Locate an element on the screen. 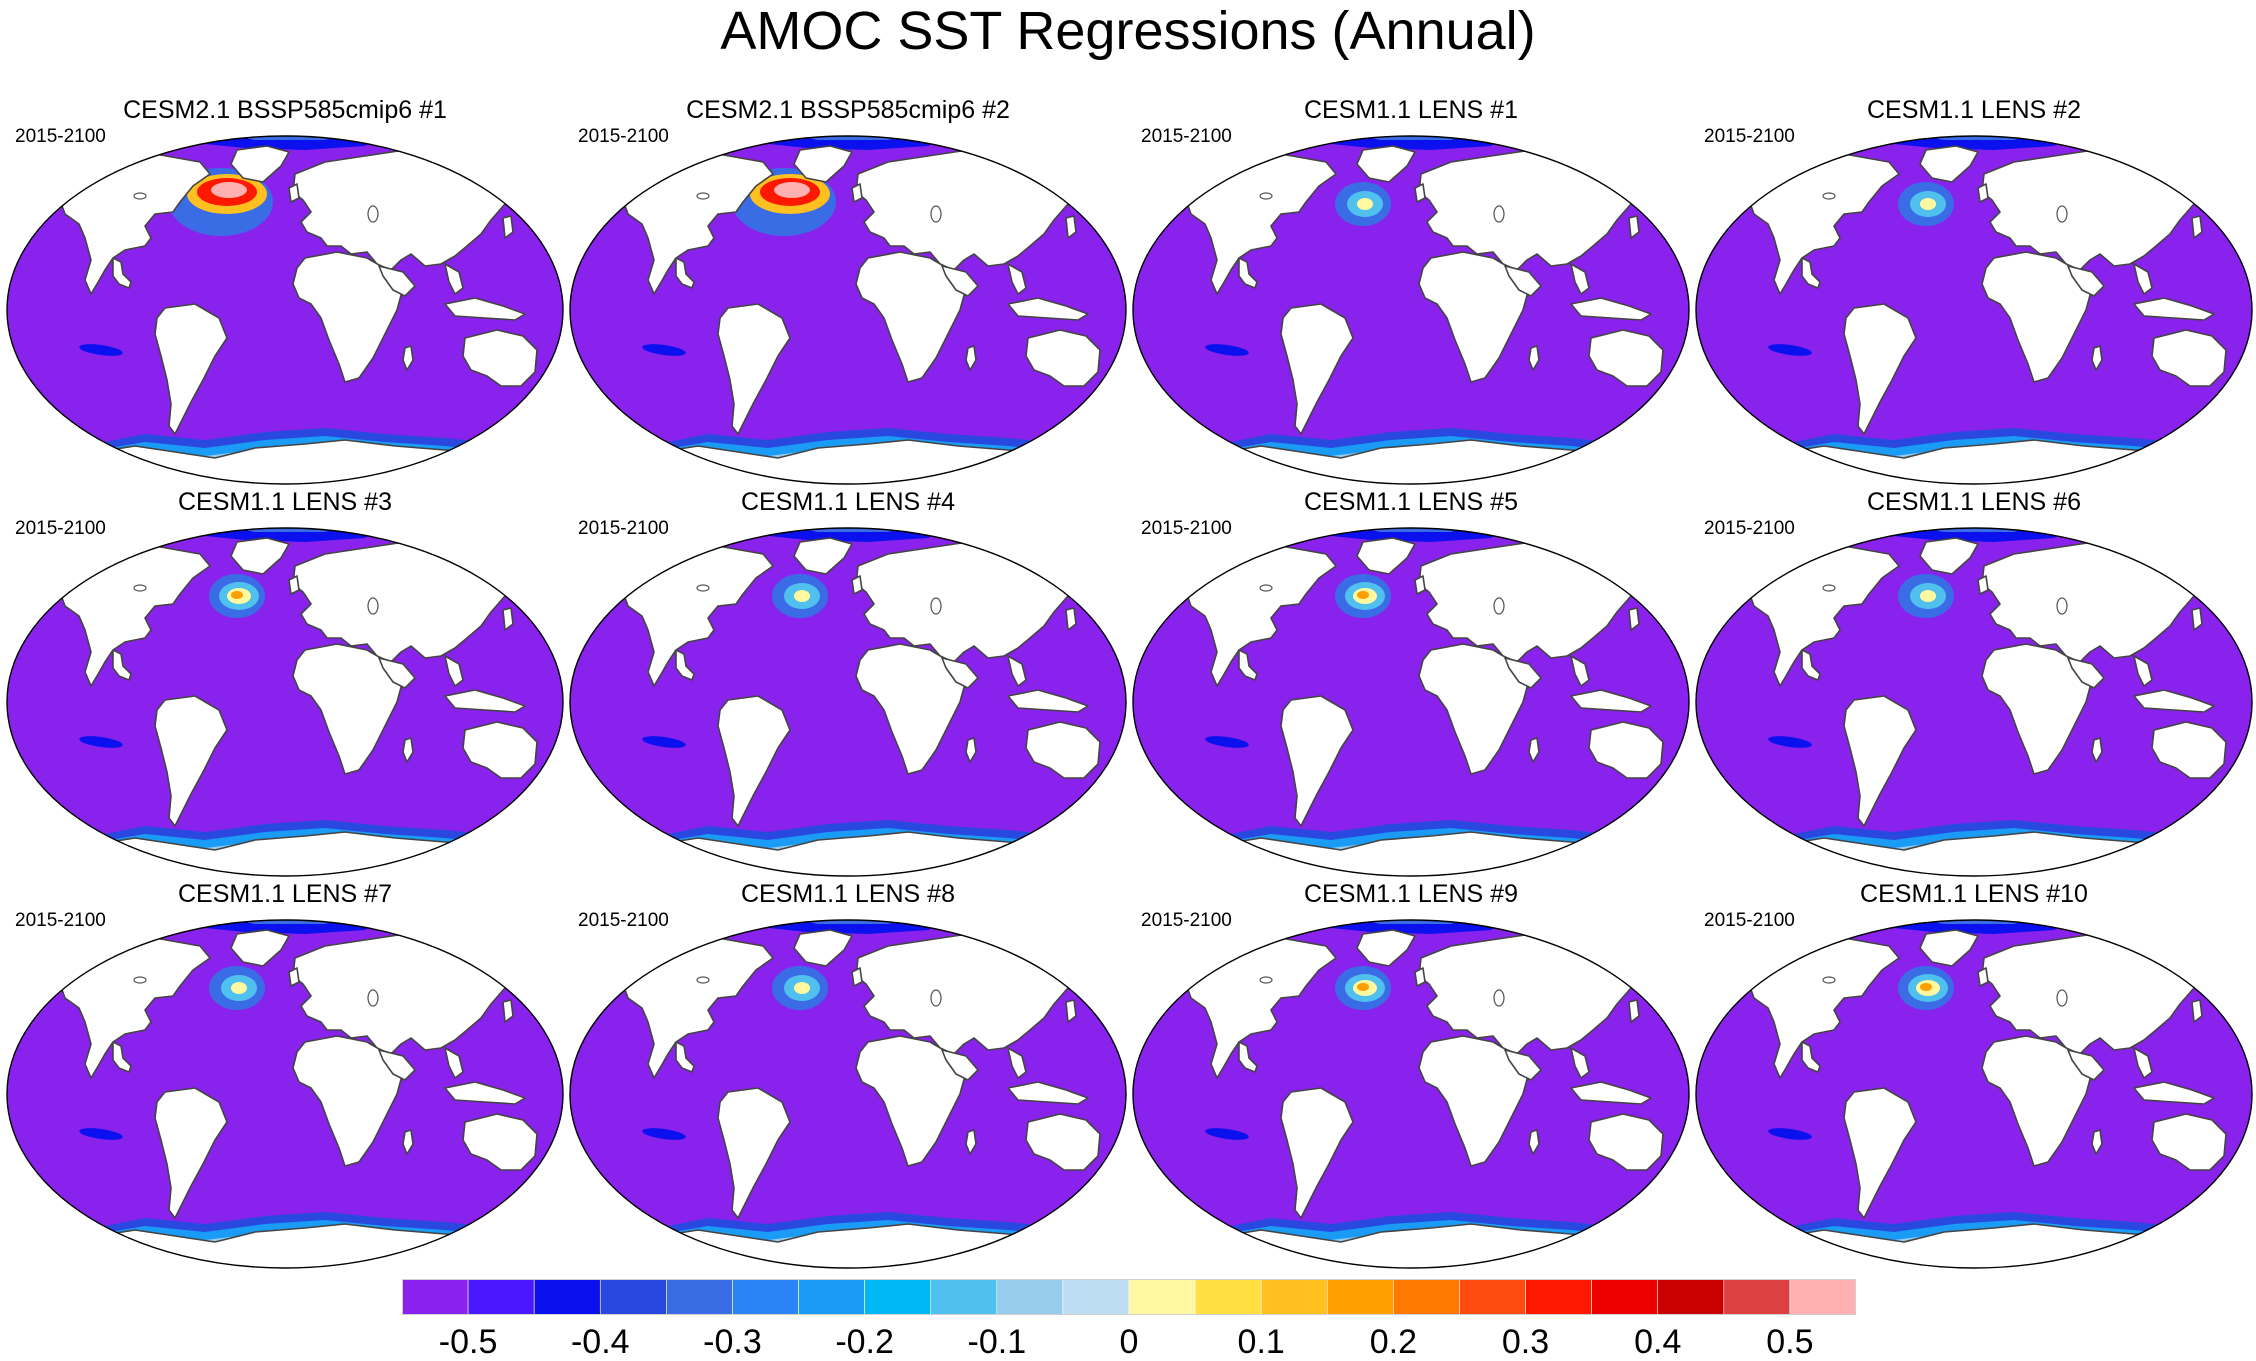 The image size is (2256, 1361). panel-title: CESM1.1 LENS #7 is located at coordinates (285, 894).